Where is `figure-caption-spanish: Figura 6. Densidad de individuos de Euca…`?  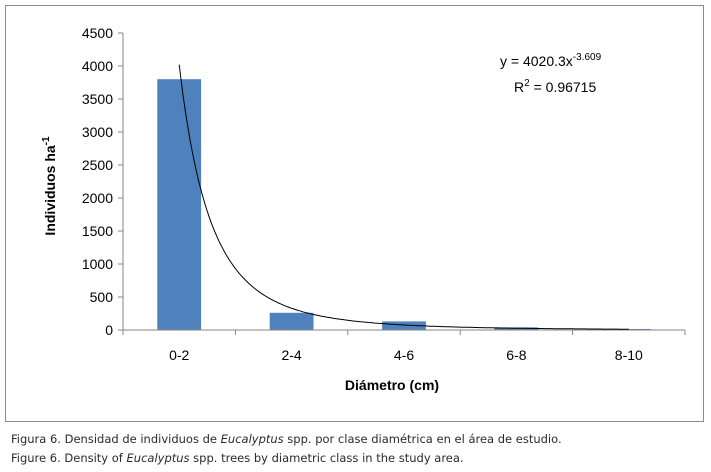 figure-caption-spanish: Figura 6. Densidad de individuos de Euca… is located at coordinates (286, 439).